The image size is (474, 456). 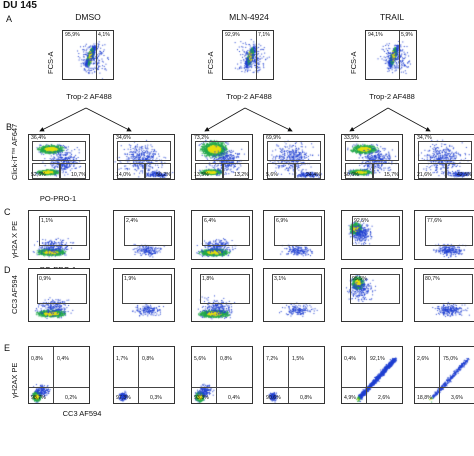 What do you see at coordinates (14, 380) in the screenshot?
I see `row-e-ylabel: γH2AX PE` at bounding box center [14, 380].